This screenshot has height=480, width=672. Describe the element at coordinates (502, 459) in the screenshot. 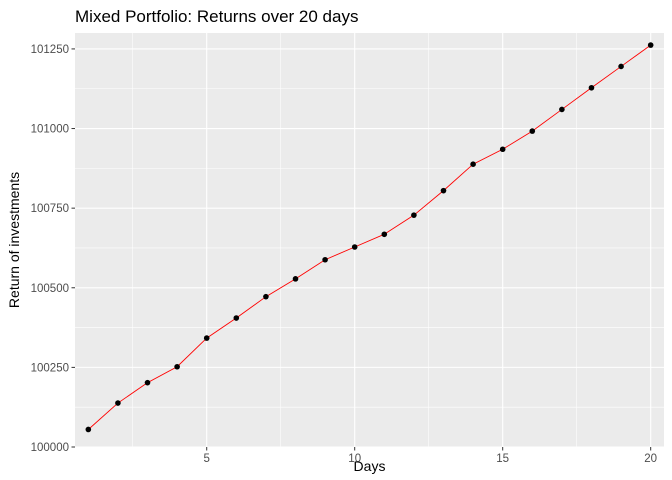

I see `x-tick-label: 15` at that location.